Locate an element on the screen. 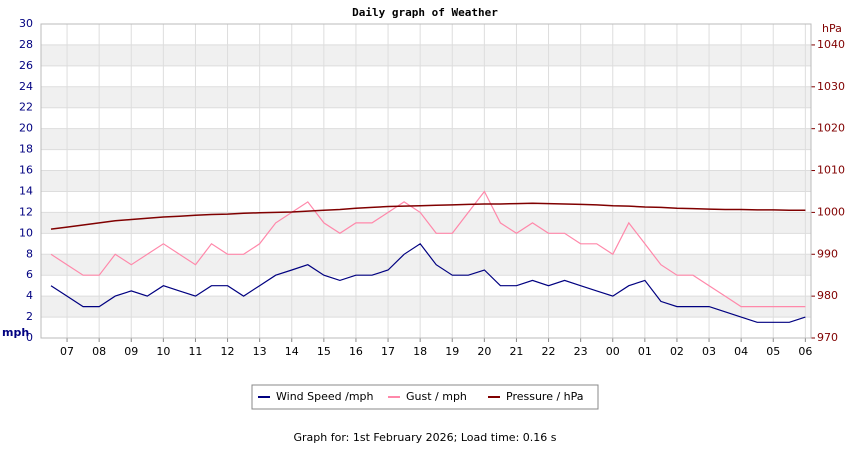 Image resolution: width=850 pixels, height=450 pixels. y2-tick-label: 980 is located at coordinates (827, 295).